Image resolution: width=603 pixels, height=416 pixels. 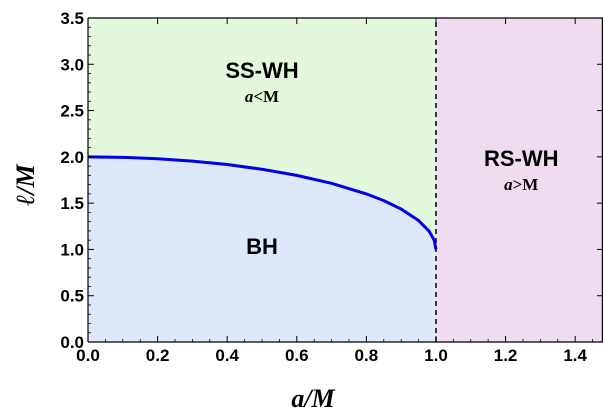 What do you see at coordinates (227, 355) in the screenshot?
I see `x-tick-label: 0.4` at bounding box center [227, 355].